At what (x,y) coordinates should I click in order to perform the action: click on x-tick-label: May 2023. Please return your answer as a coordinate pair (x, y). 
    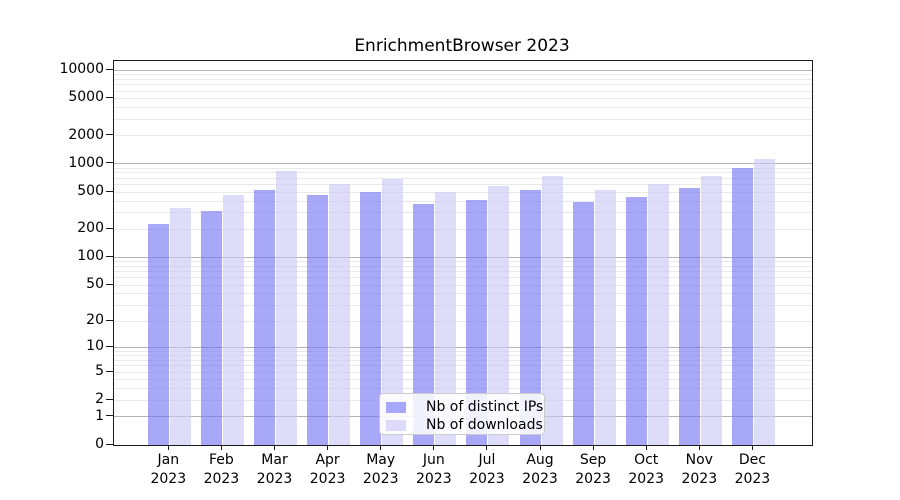
    Looking at the image, I should click on (380, 469).